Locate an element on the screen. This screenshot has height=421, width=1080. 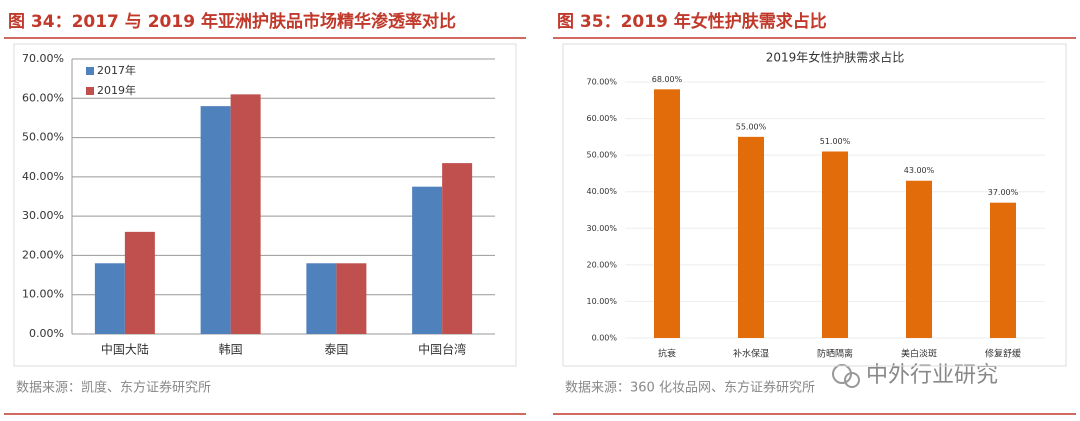
value-label: 37.00% is located at coordinates (1003, 192).